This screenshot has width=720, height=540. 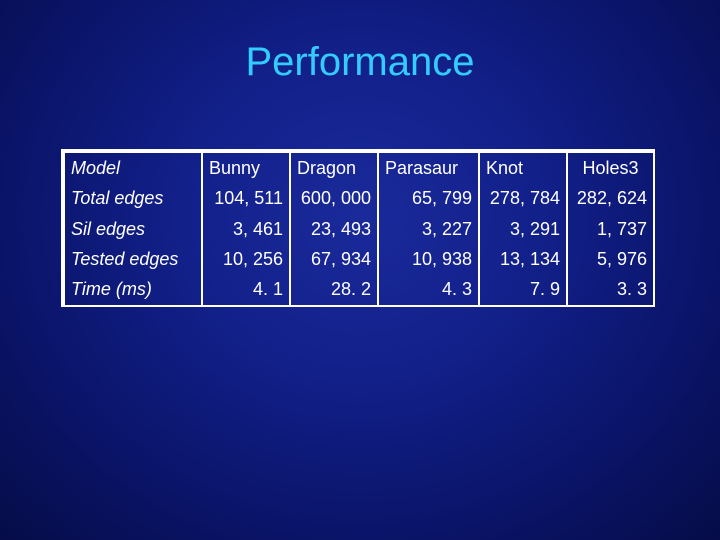 I want to click on row-label-sil-edges: Sil edges, so click(x=133, y=229).